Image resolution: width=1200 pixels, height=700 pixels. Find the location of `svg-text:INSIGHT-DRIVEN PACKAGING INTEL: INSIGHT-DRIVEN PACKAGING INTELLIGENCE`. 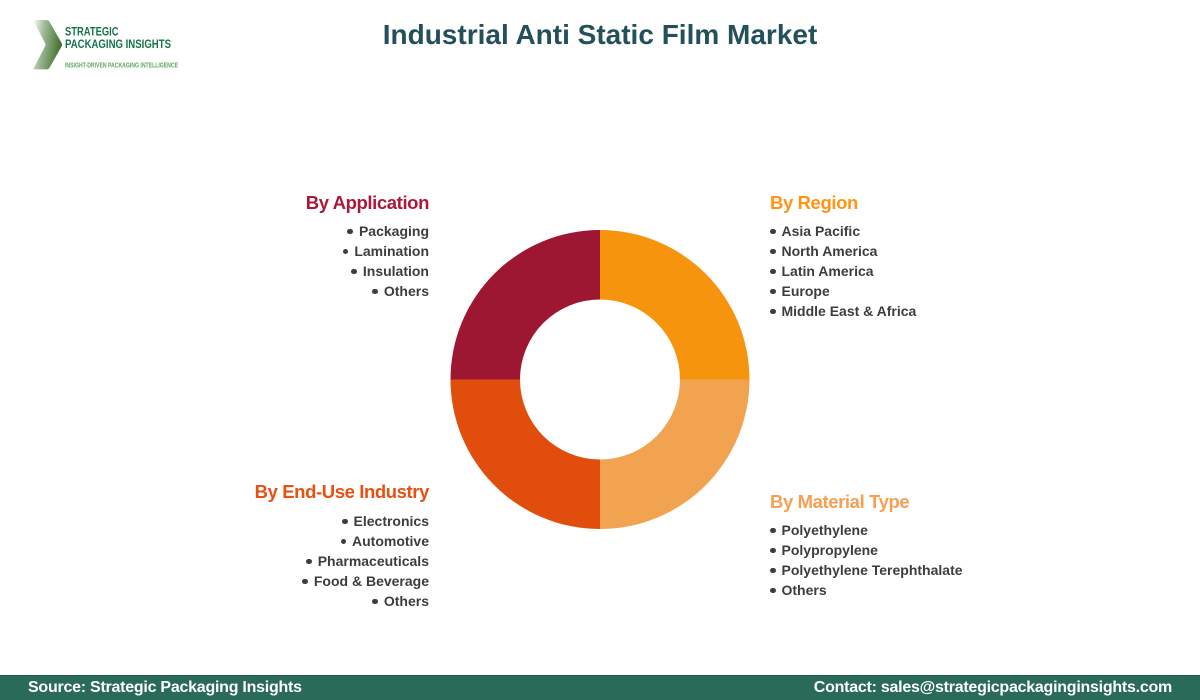

svg-text:INSIGHT-DRIVEN PACKAGING INTEL: INSIGHT-DRIVEN PACKAGING INTELLIGENCE is located at coordinates (121, 64).